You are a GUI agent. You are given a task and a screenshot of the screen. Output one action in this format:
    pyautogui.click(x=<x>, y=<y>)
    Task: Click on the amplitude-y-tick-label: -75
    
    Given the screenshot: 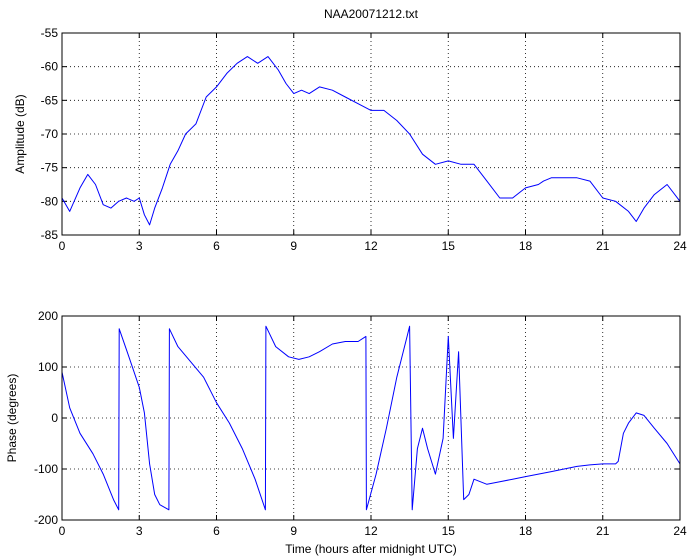 What is the action you would take?
    pyautogui.click(x=50, y=168)
    